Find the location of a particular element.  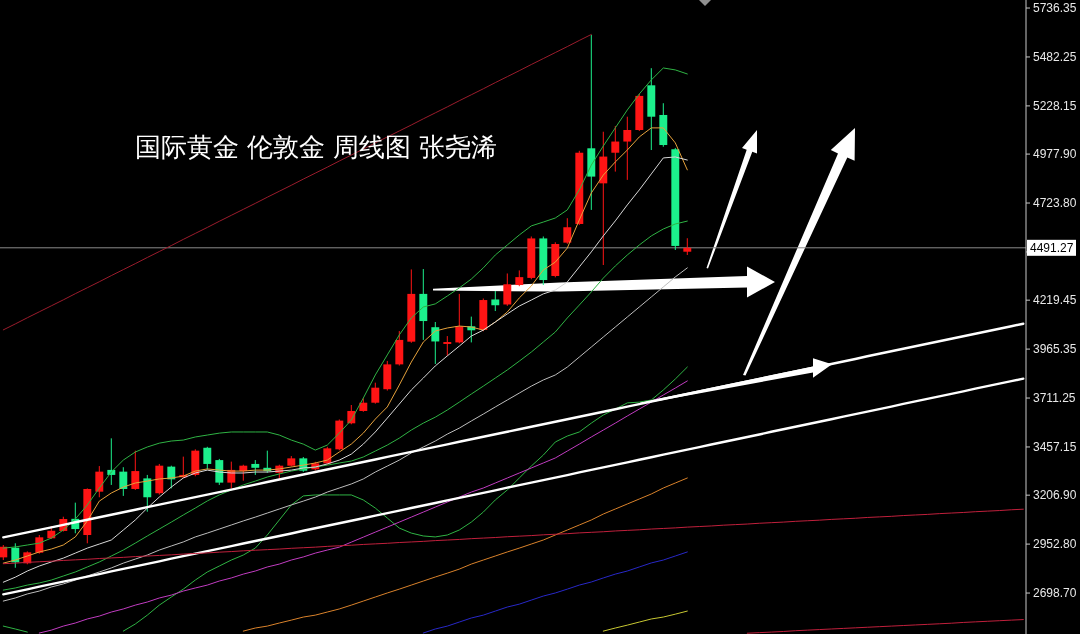

y-tick-label: 4723.80 is located at coordinates (1055, 203).